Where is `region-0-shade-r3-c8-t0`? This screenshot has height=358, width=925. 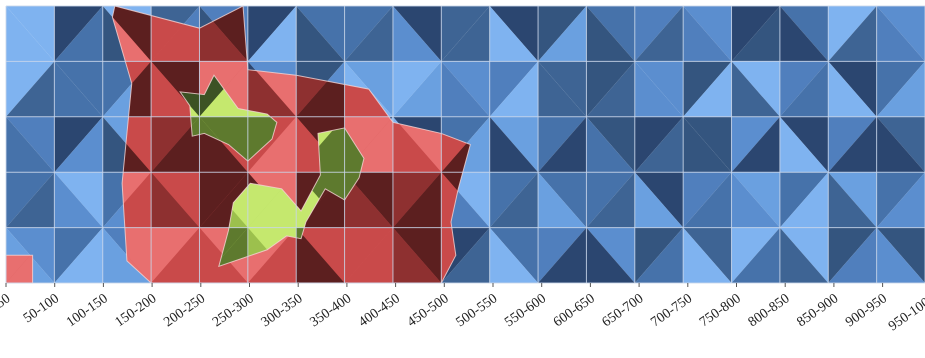
region-0-shade-r3-c8-t0 is located at coordinates (417, 200).